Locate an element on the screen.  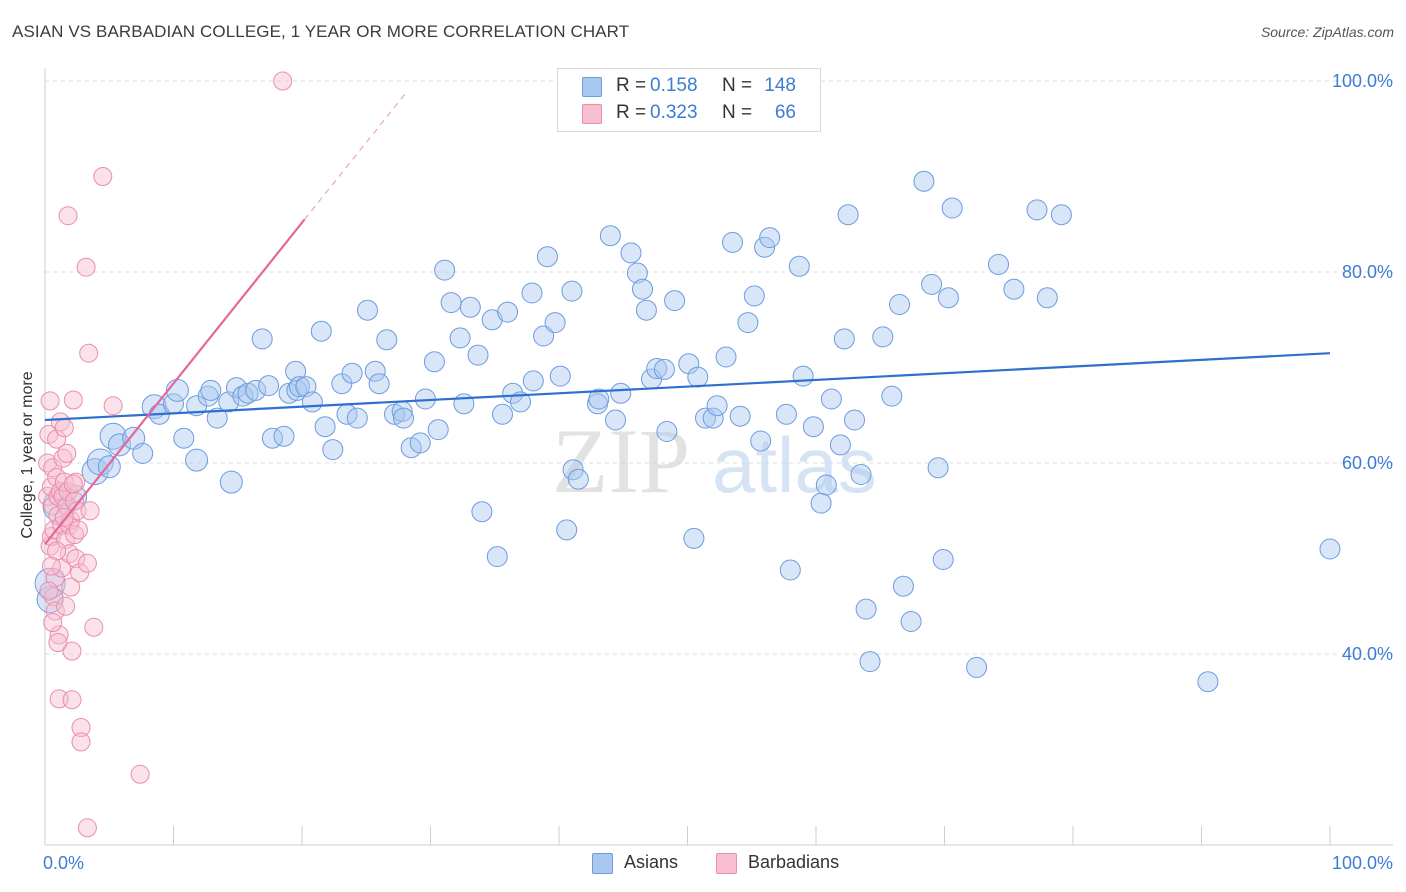
legend-swatch-asians is located at coordinates (602, 863).